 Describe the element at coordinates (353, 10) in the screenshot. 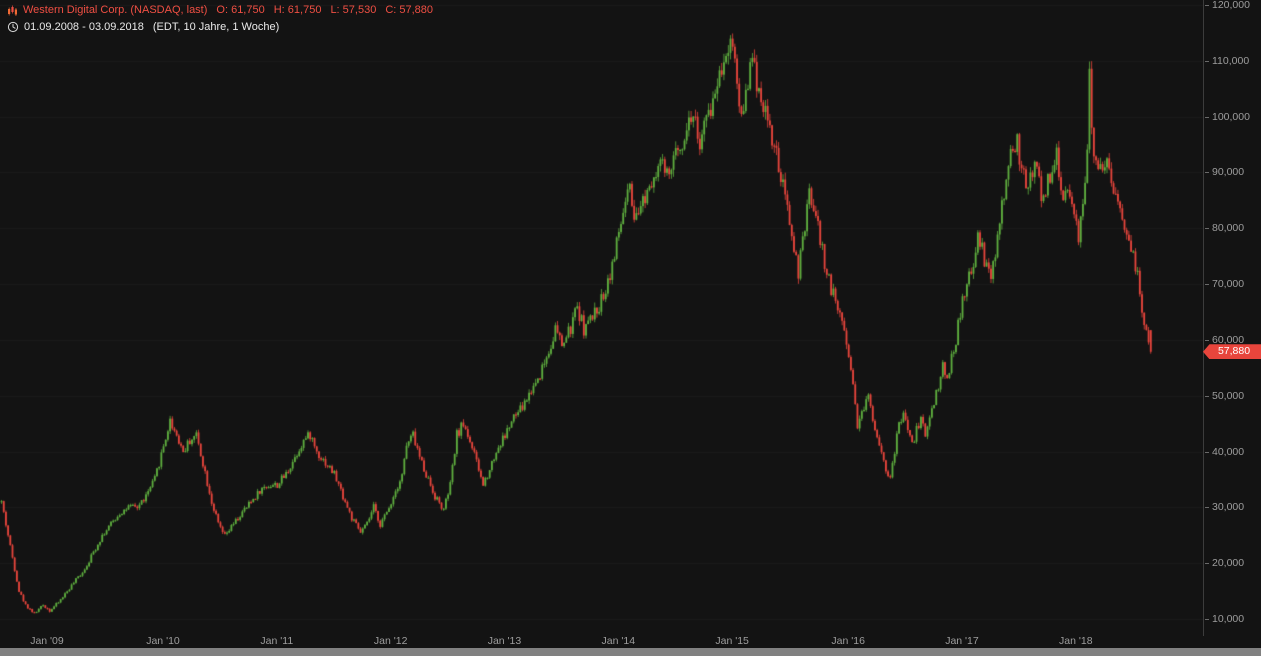

I see `ohlc-low: L: 57,530` at that location.